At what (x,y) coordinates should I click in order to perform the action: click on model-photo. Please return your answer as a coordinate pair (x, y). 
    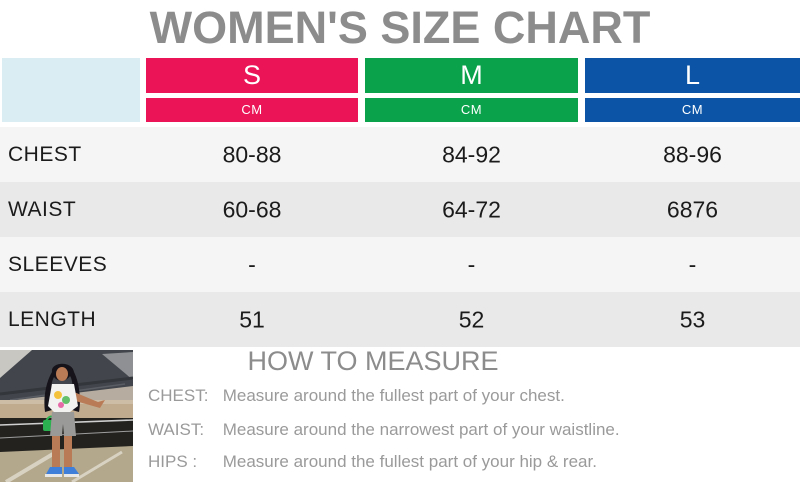
    Looking at the image, I should click on (66, 416).